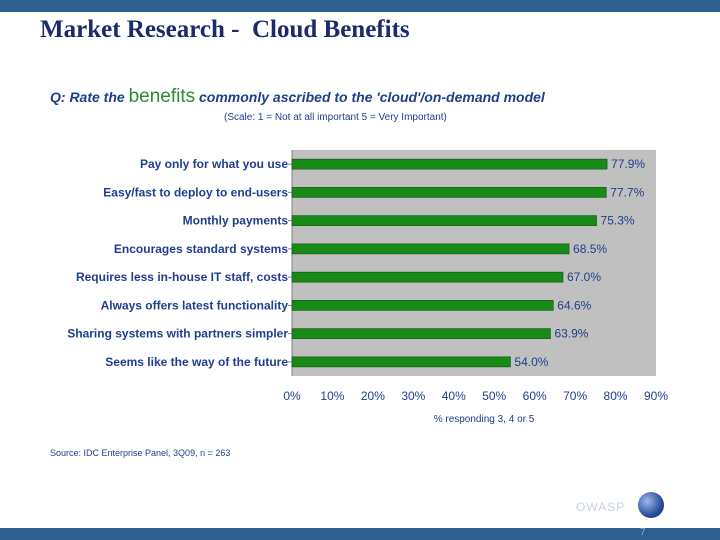 The image size is (720, 540). What do you see at coordinates (571, 334) in the screenshot?
I see `data-label-7: 63.9%` at bounding box center [571, 334].